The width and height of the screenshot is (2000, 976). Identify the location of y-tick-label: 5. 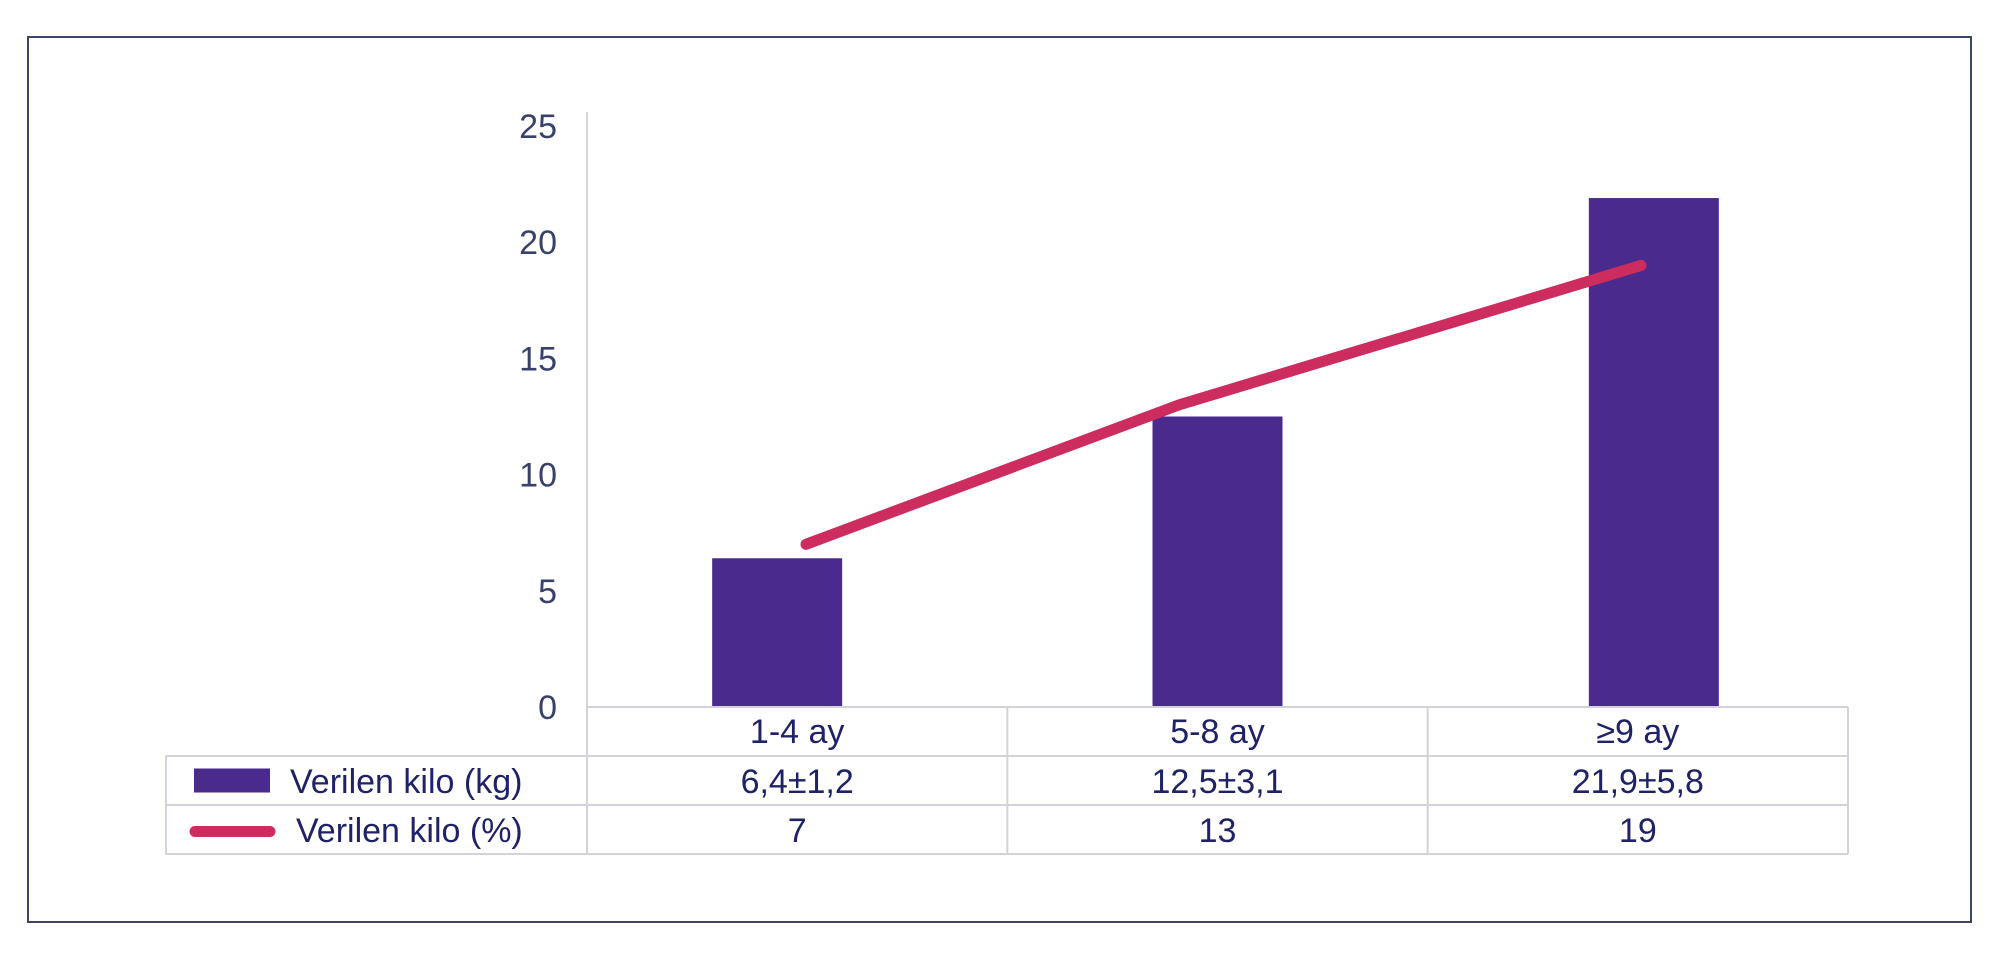
(547, 592).